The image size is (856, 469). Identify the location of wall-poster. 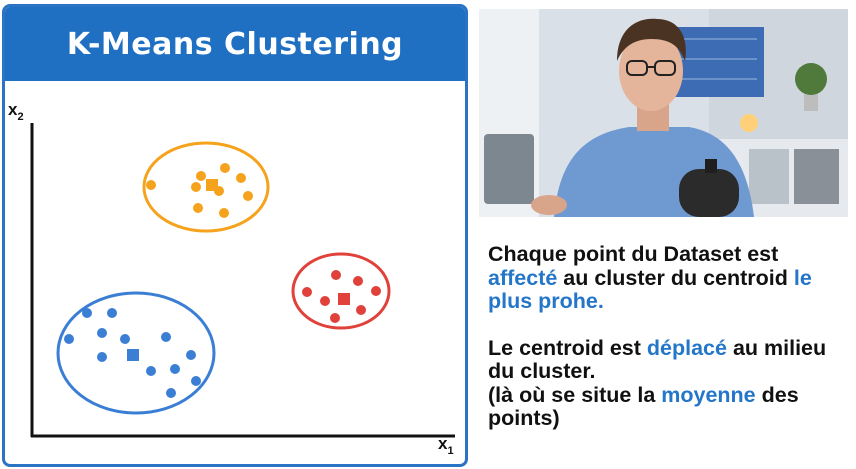
(718, 62).